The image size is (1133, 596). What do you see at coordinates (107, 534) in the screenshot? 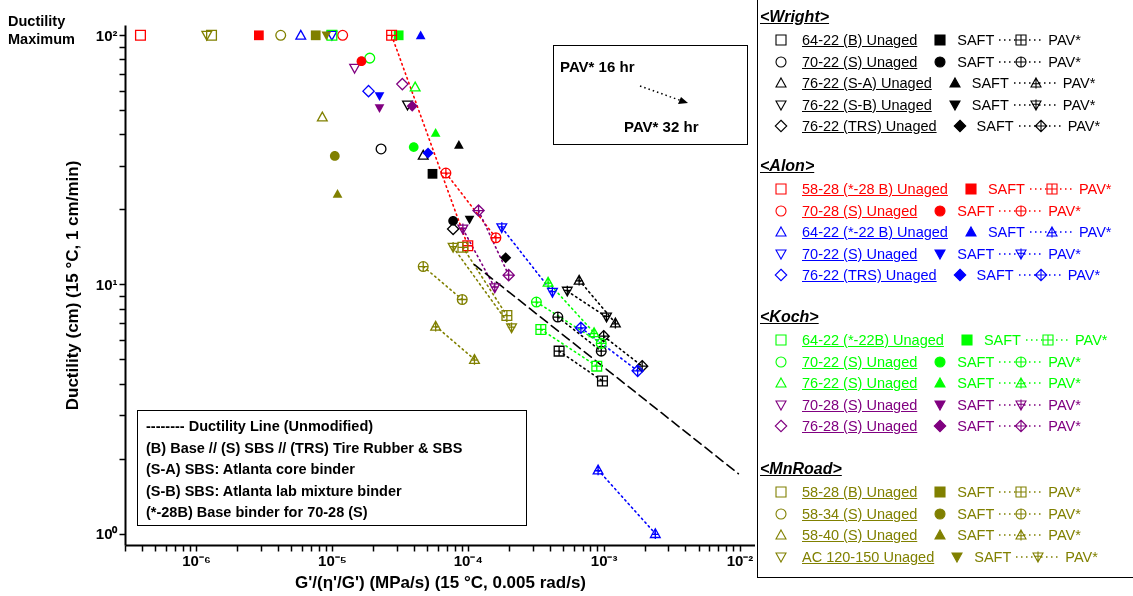
I see `y-tick-label: 10⁰` at bounding box center [107, 534].